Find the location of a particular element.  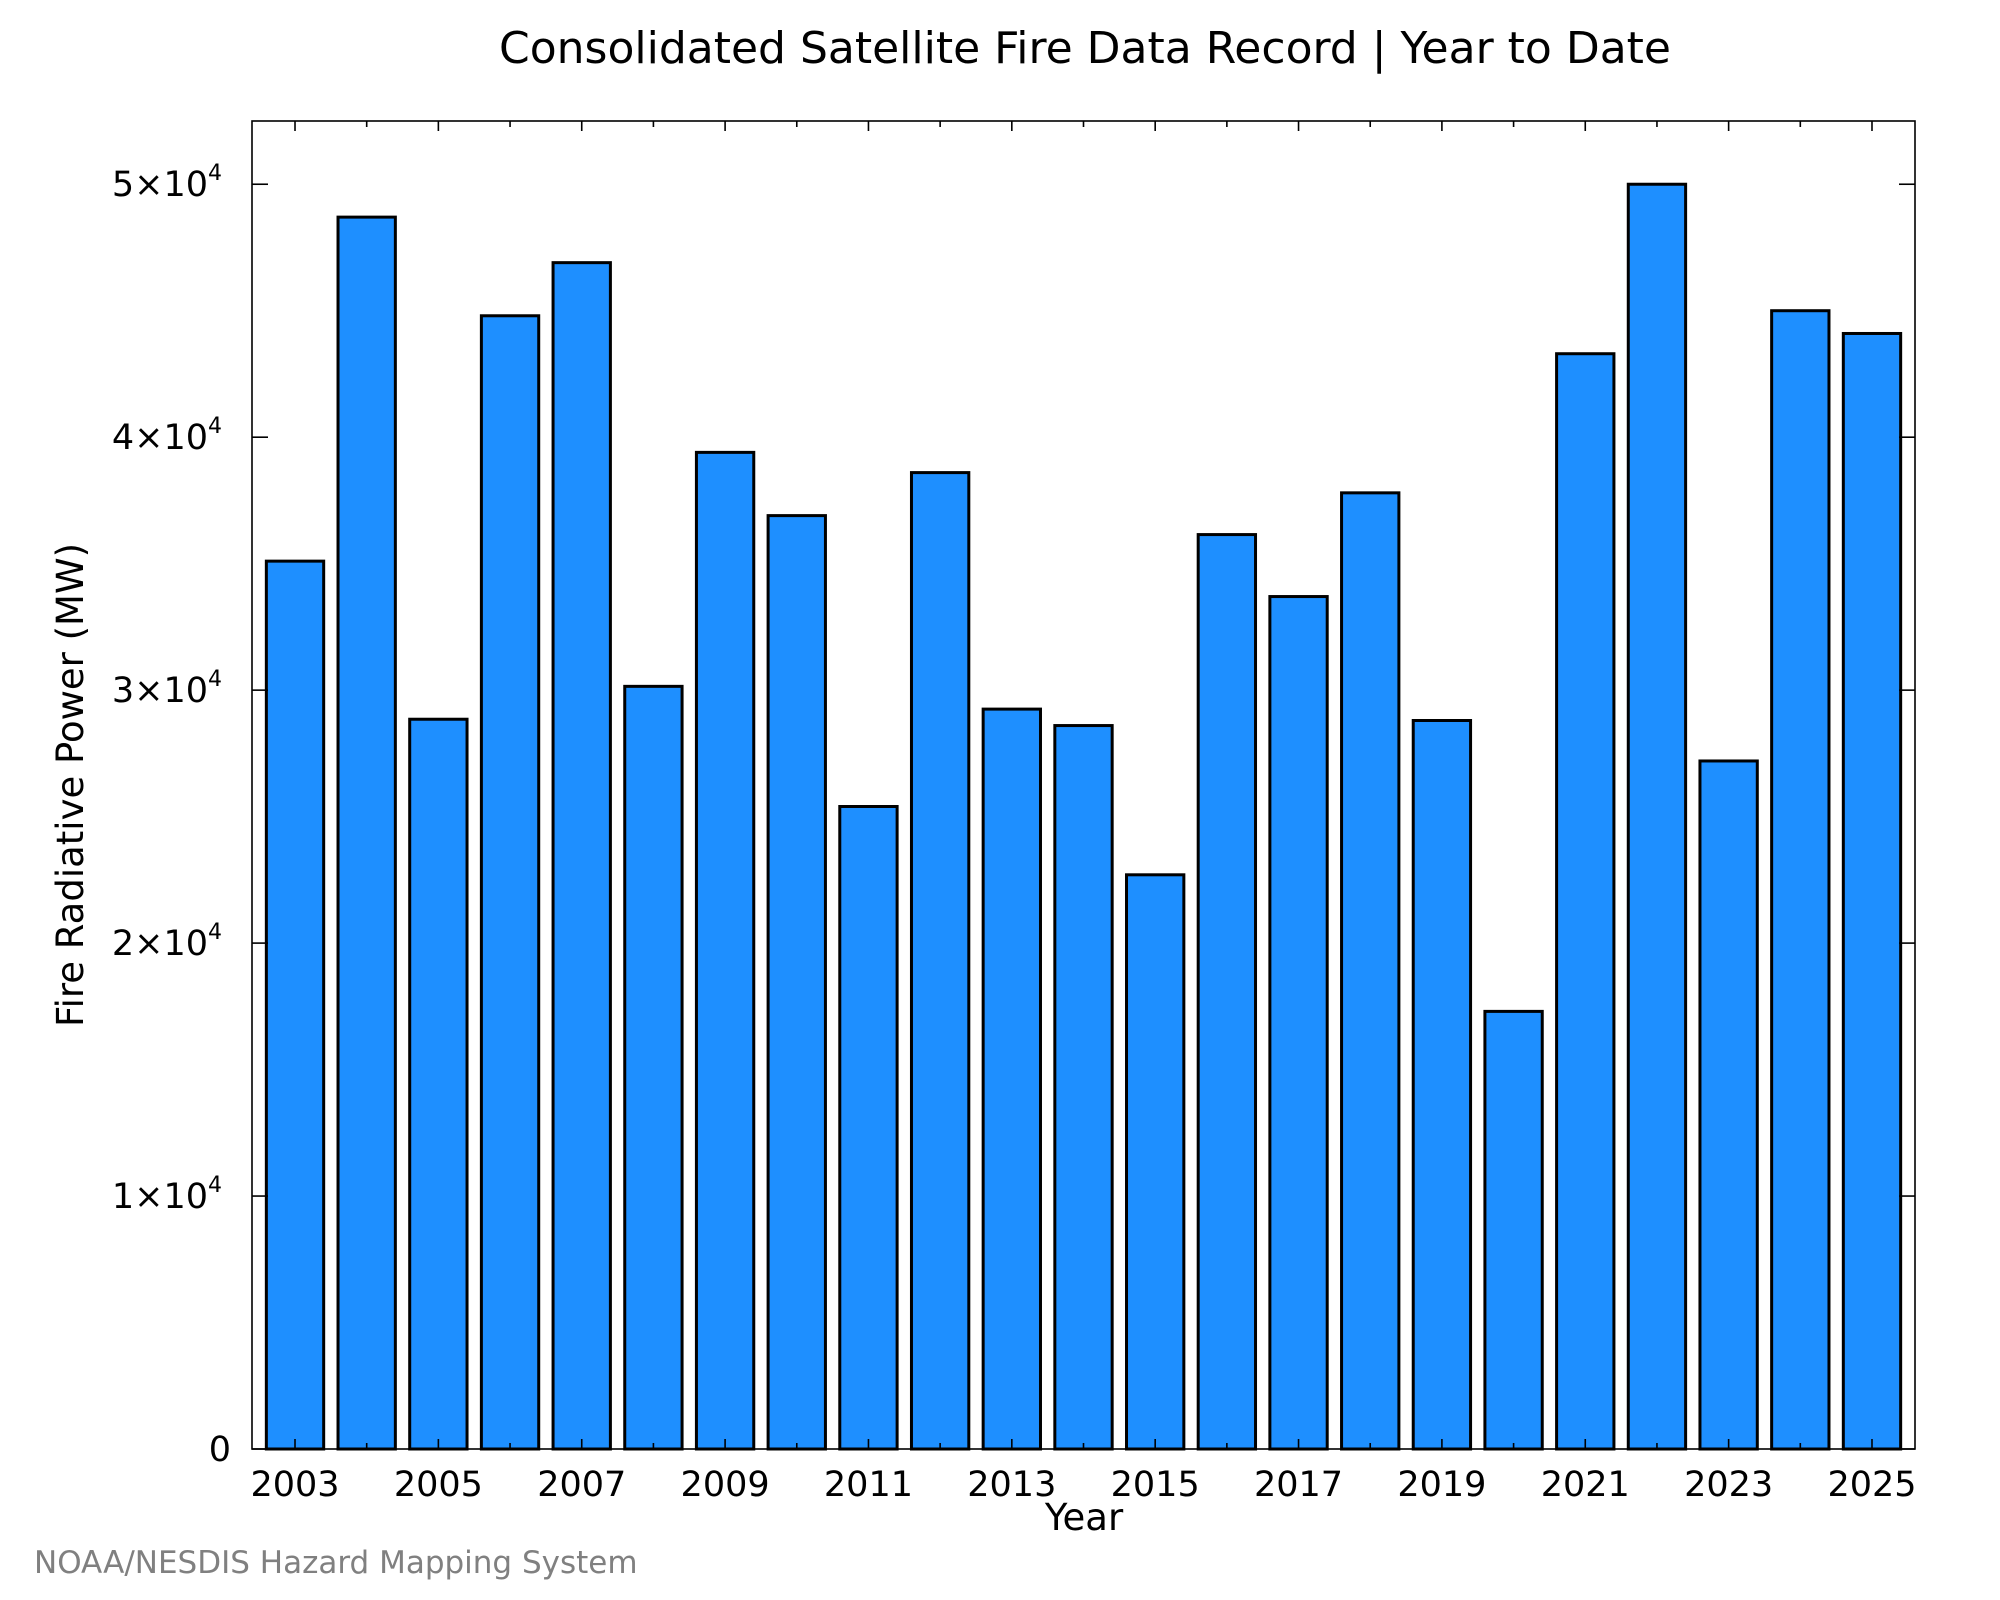

bar-2018 is located at coordinates (1370, 971).